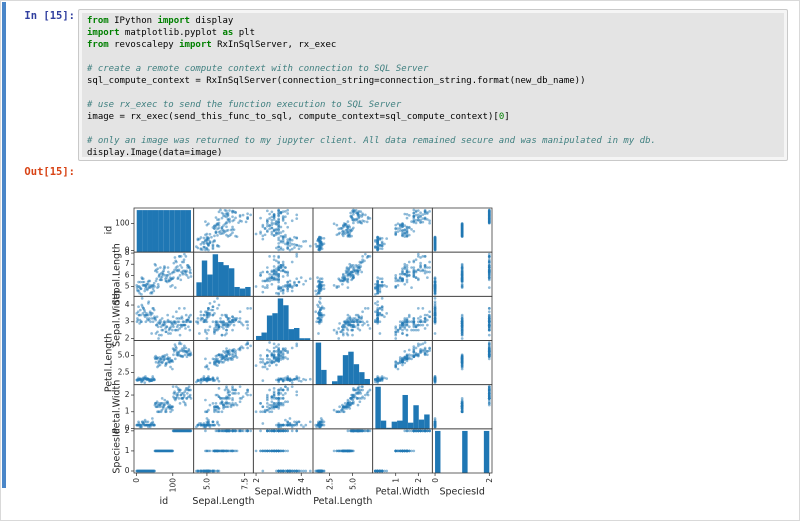  What do you see at coordinates (155, 152) in the screenshot?
I see `code-line: display.Image(data=image)` at bounding box center [155, 152].